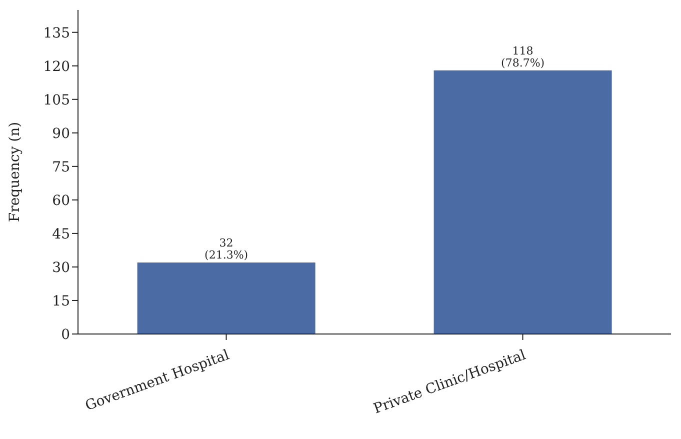  I want to click on data-label: 118 (78.7%), so click(523, 57).